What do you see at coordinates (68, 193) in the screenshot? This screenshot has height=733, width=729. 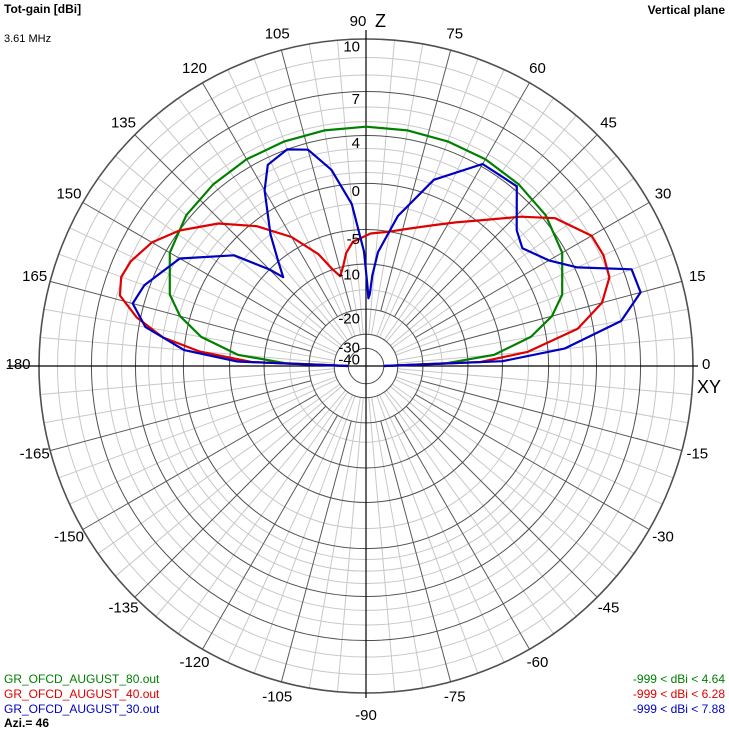 I see `angle-label: 150` at bounding box center [68, 193].